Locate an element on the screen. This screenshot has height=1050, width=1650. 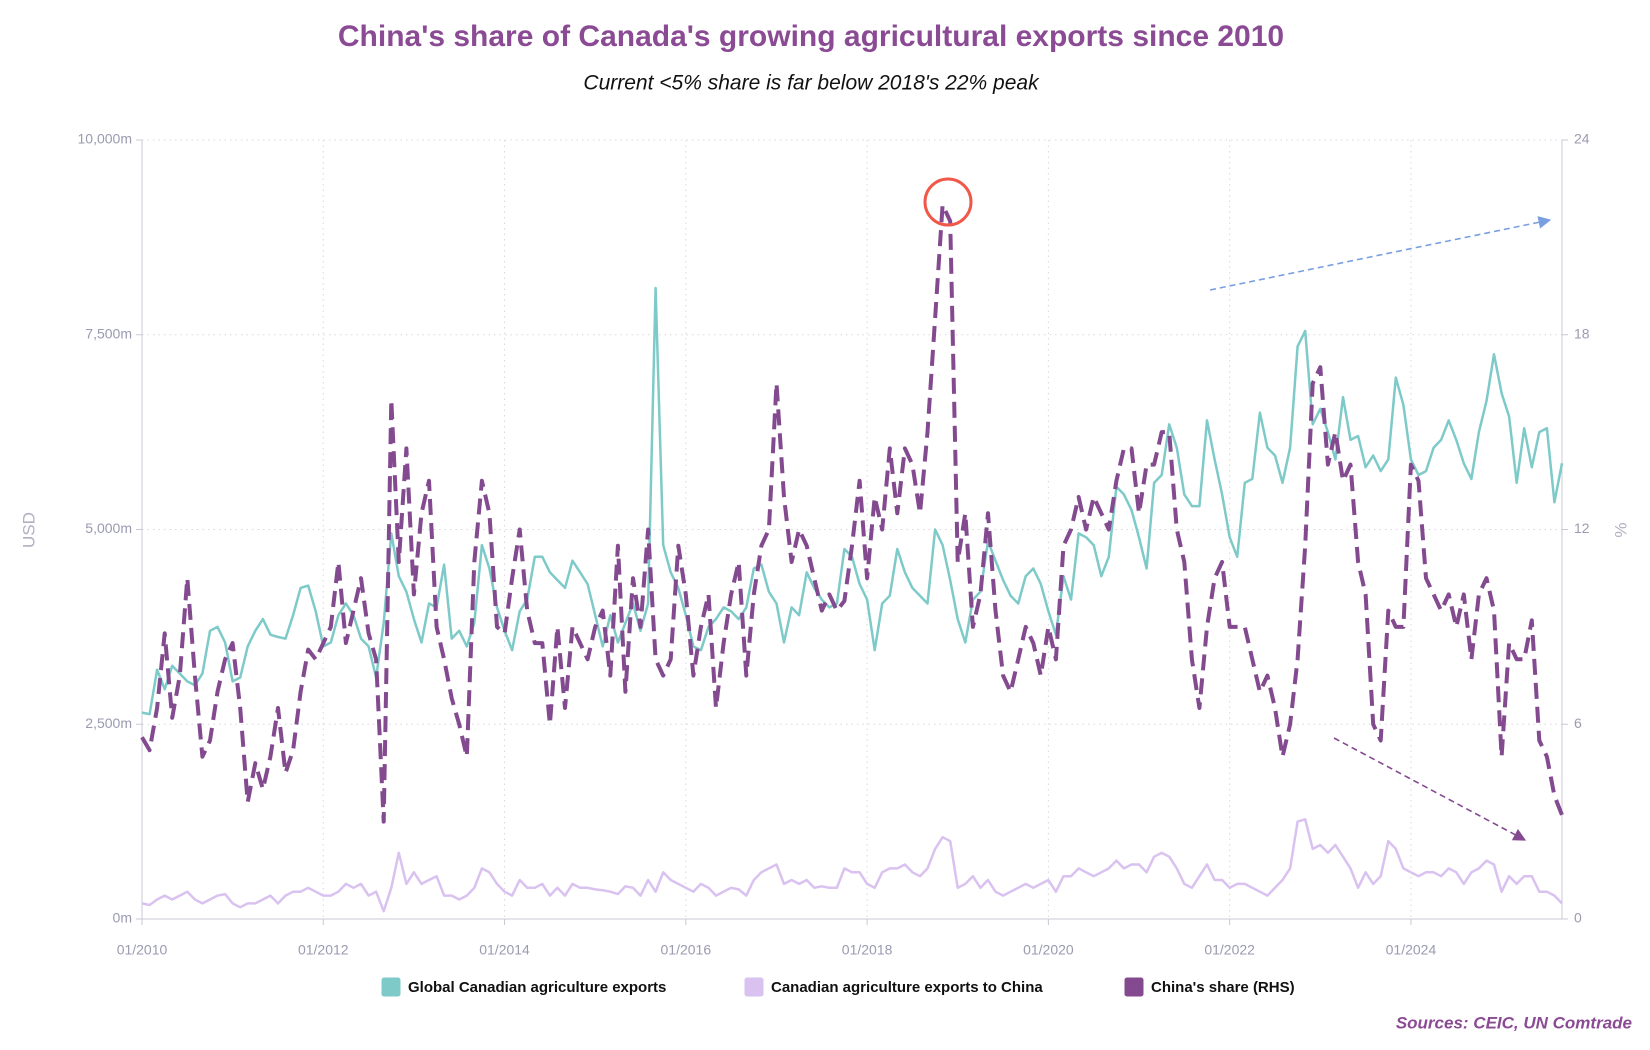
x-tick-label: 01/2012 is located at coordinates (323, 950).